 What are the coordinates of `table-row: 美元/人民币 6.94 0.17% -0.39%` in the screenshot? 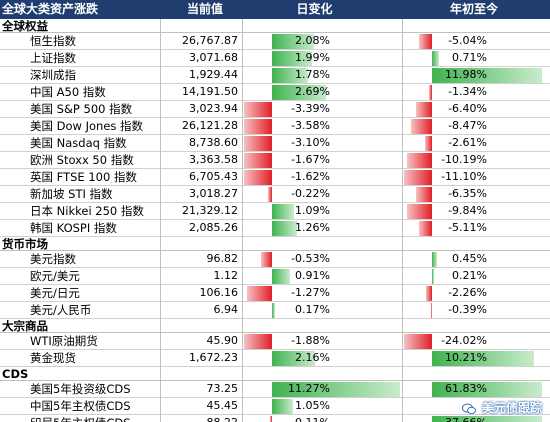 It's located at (275, 310).